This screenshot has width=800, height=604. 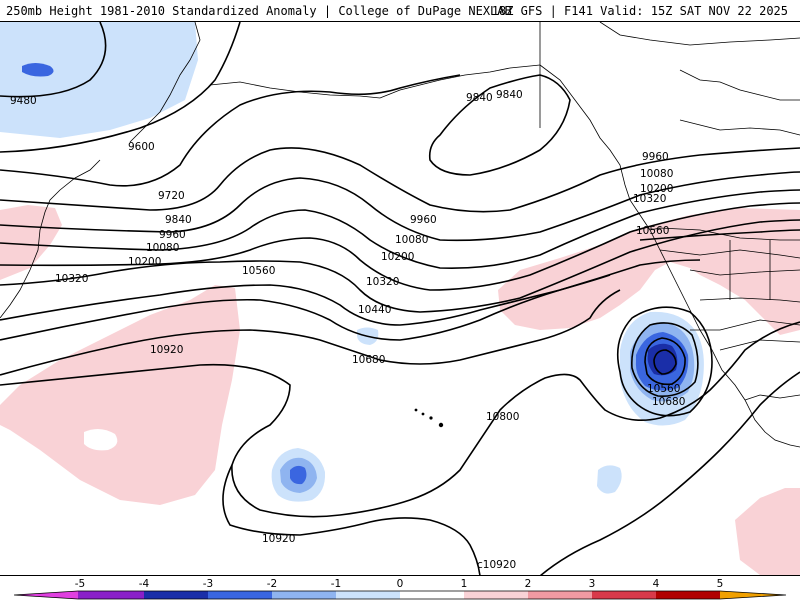 I want to click on tick-pos2: 2, so click(x=528, y=584).